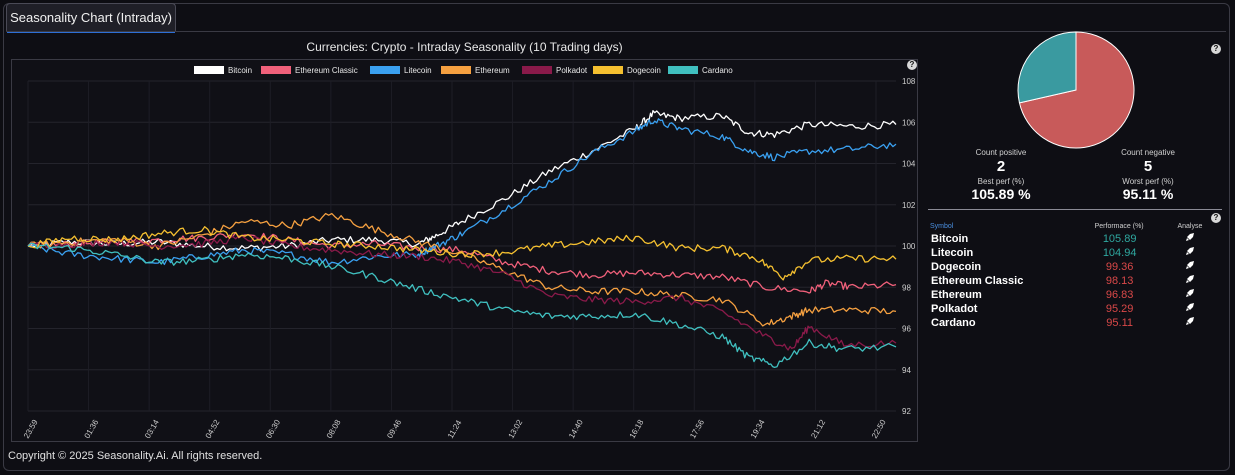  I want to click on performance-cell: 95.29, so click(1119, 308).